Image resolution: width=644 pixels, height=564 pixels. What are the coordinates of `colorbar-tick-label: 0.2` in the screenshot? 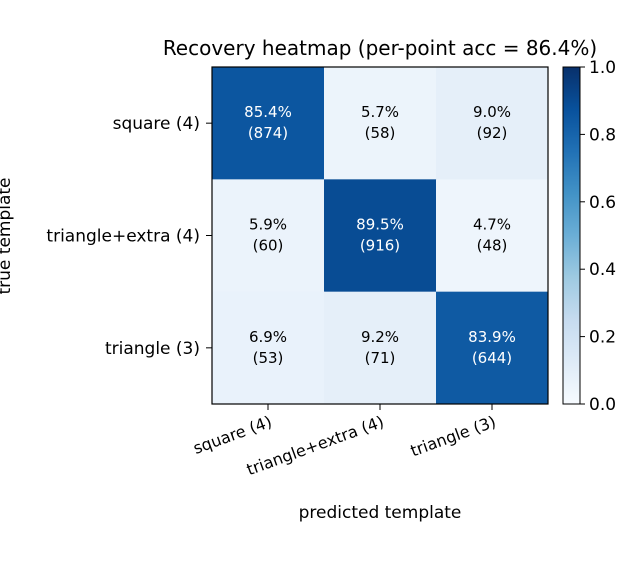 It's located at (602, 338).